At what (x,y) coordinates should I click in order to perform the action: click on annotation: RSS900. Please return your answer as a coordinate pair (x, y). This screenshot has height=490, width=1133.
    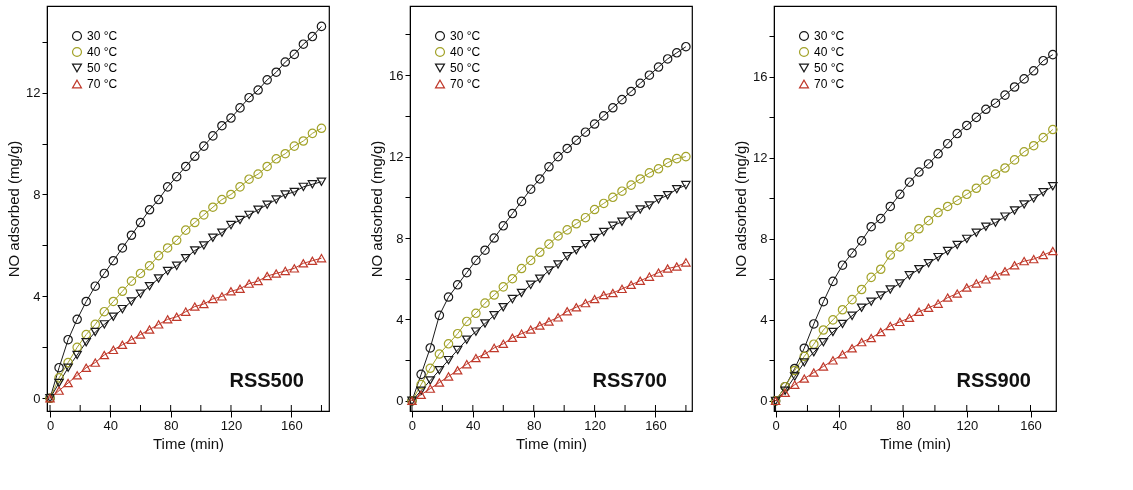
    Looking at the image, I should click on (993, 380).